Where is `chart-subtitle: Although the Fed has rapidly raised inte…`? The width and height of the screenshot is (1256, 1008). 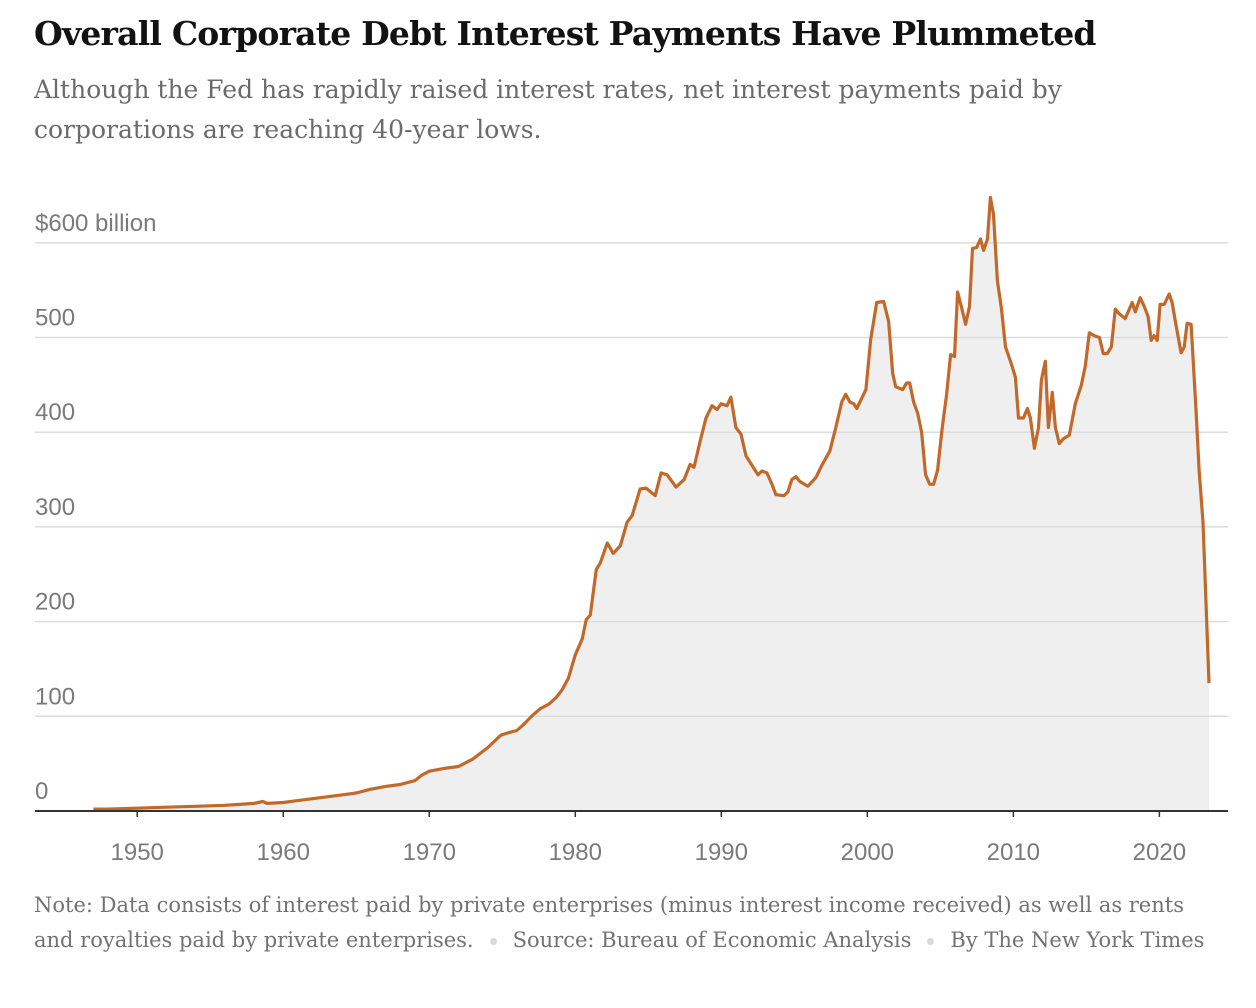
chart-subtitle: Although the Fed has rapidly raised inte… is located at coordinates (548, 109).